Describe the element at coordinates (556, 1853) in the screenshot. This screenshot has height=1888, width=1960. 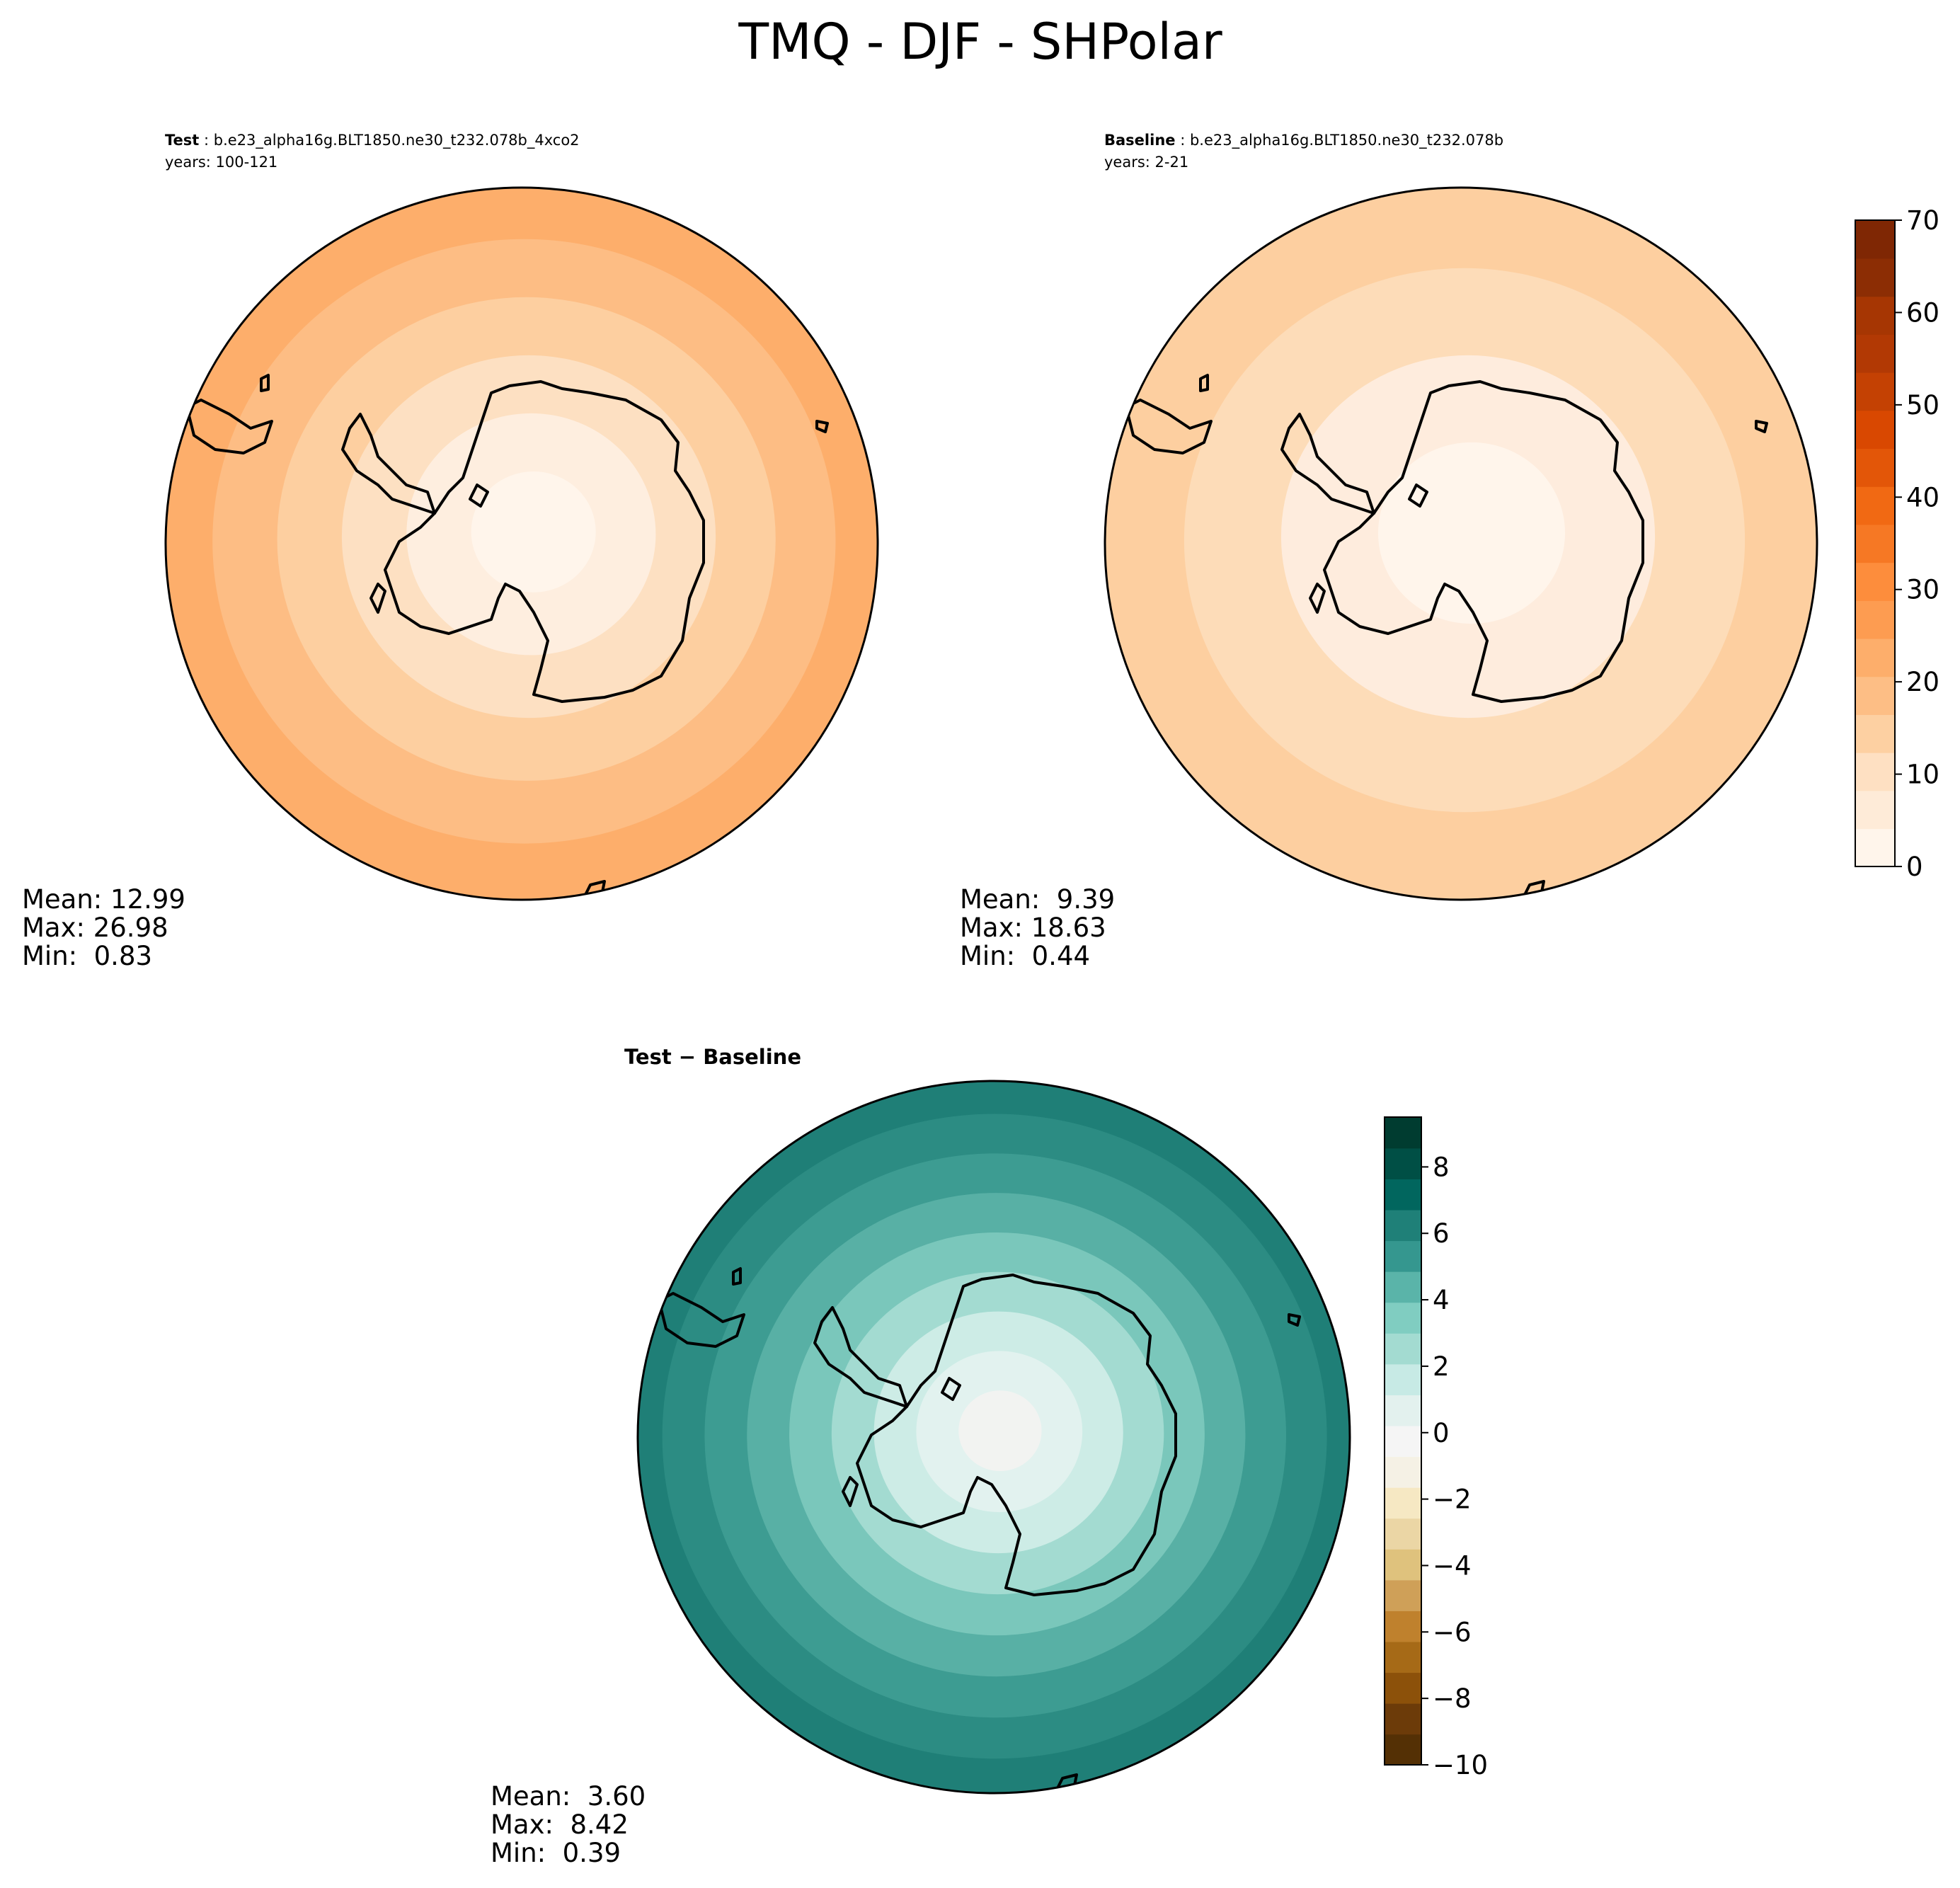
I see `difference-min: Min: 0.39` at that location.